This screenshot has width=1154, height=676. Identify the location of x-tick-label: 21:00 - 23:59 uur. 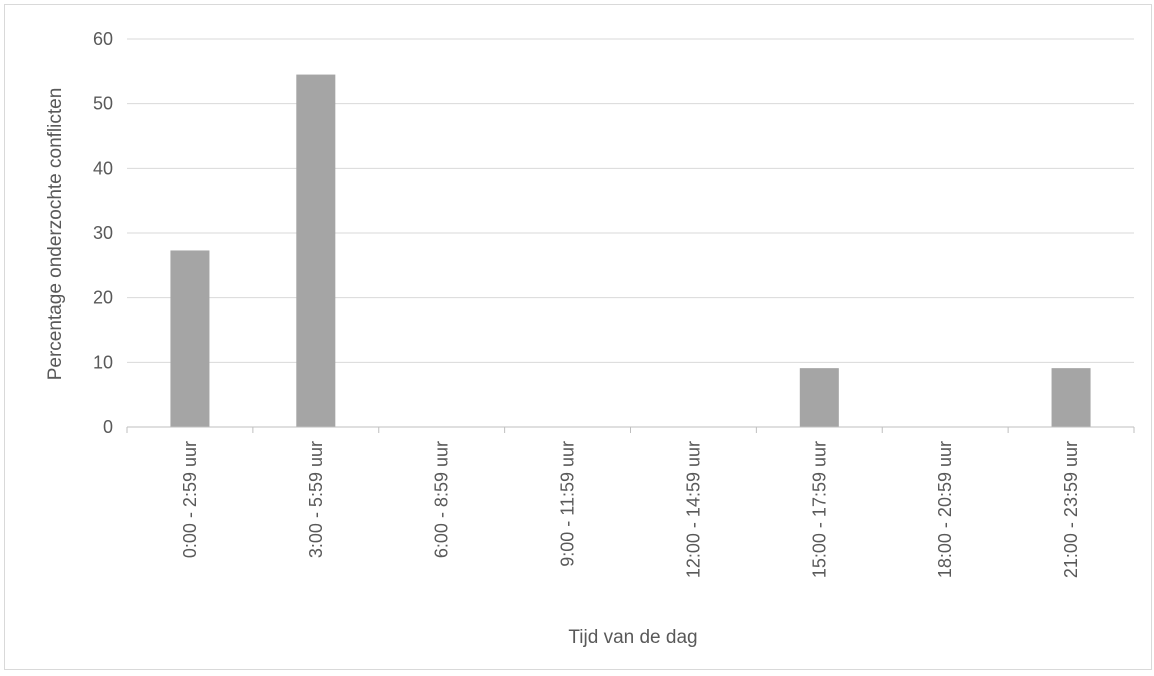
(1071, 509).